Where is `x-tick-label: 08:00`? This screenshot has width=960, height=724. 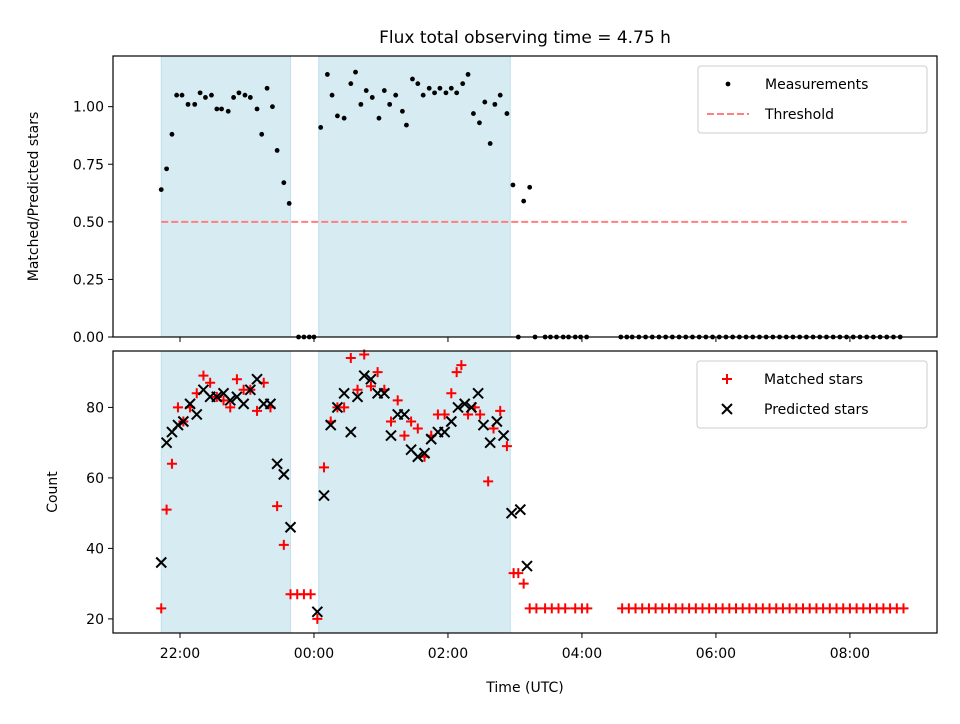
x-tick-label: 08:00 is located at coordinates (850, 654).